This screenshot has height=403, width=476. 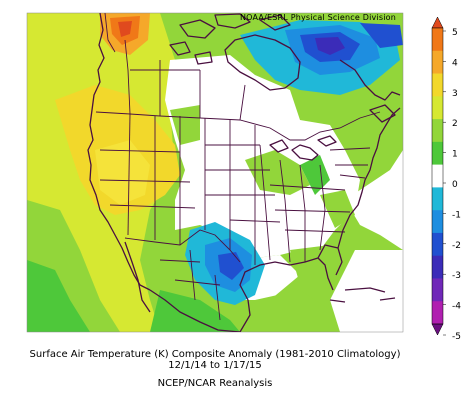 I want to click on colorbar-label: 0, so click(x=455, y=185).